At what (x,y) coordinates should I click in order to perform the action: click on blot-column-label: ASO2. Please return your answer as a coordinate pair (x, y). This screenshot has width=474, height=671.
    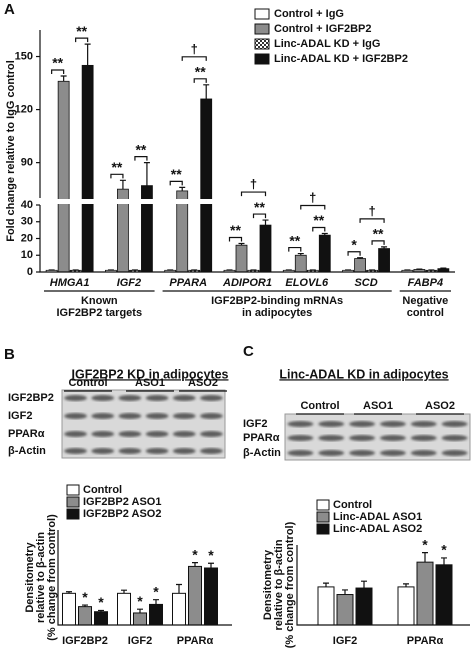
    Looking at the image, I should click on (203, 383).